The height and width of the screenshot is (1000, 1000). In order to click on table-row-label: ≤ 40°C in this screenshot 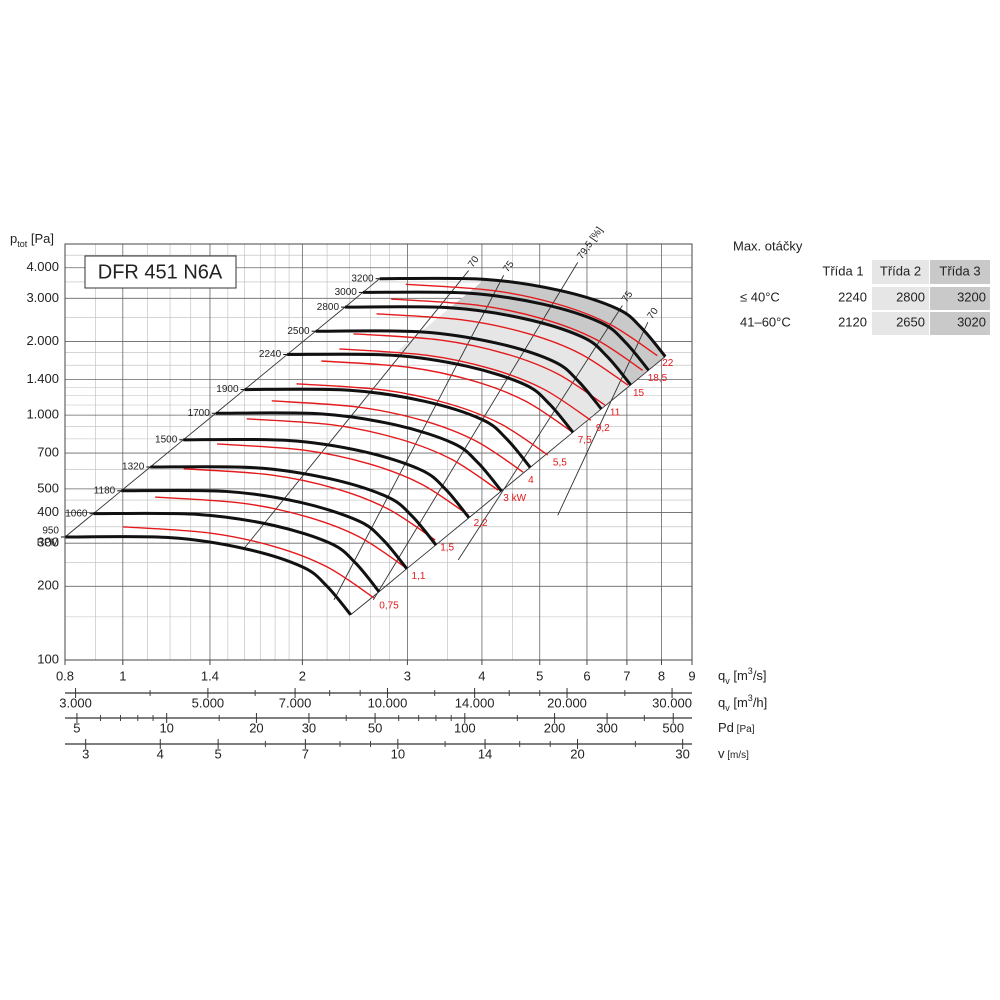, I will do `click(760, 296)`.